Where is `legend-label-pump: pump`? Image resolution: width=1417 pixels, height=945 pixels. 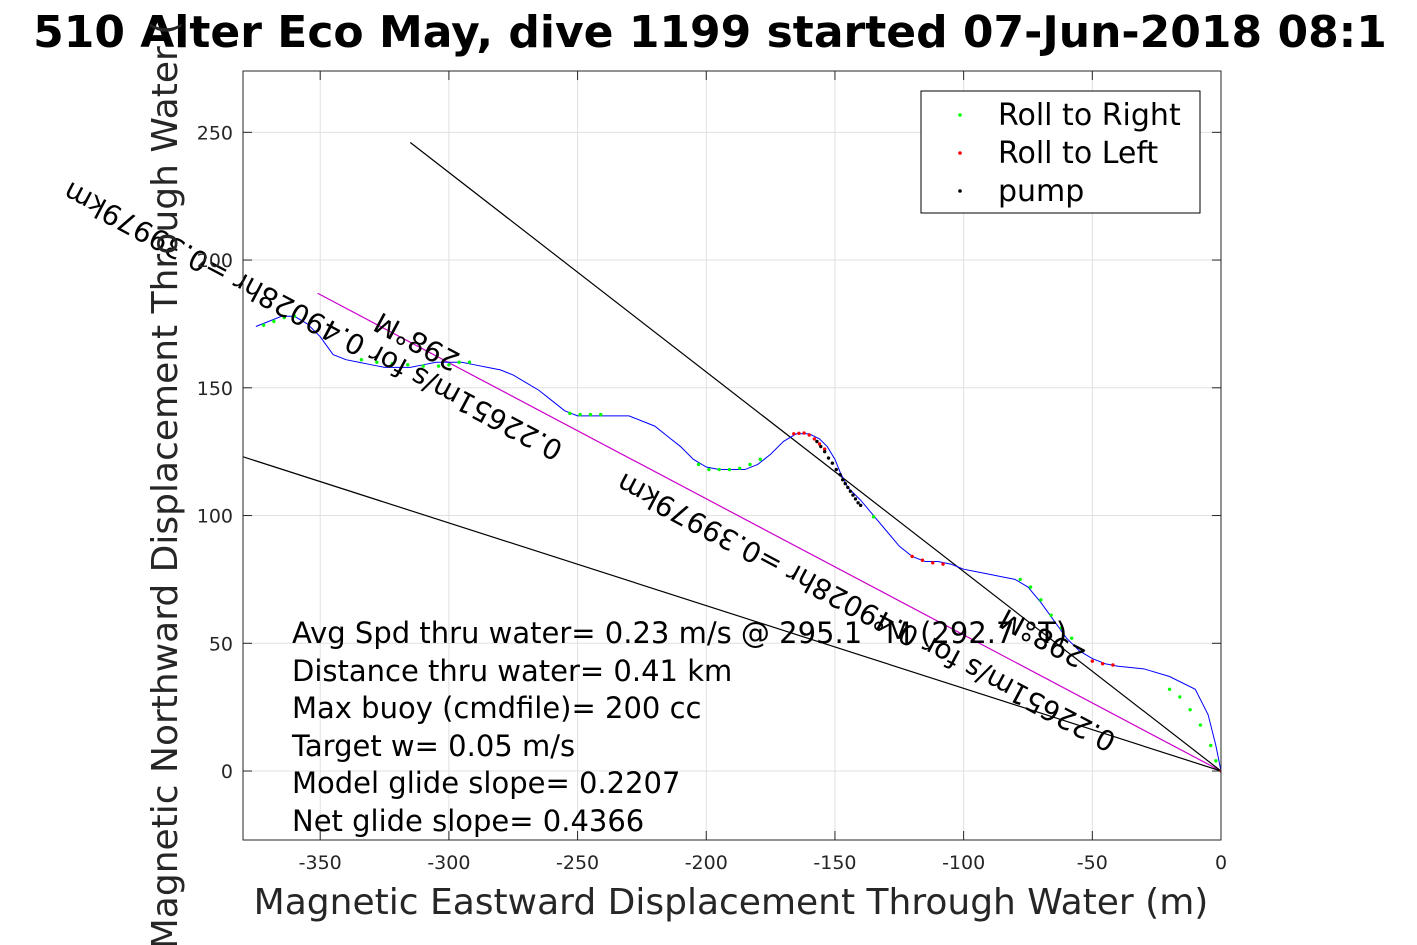
legend-label-pump: pump is located at coordinates (1041, 191).